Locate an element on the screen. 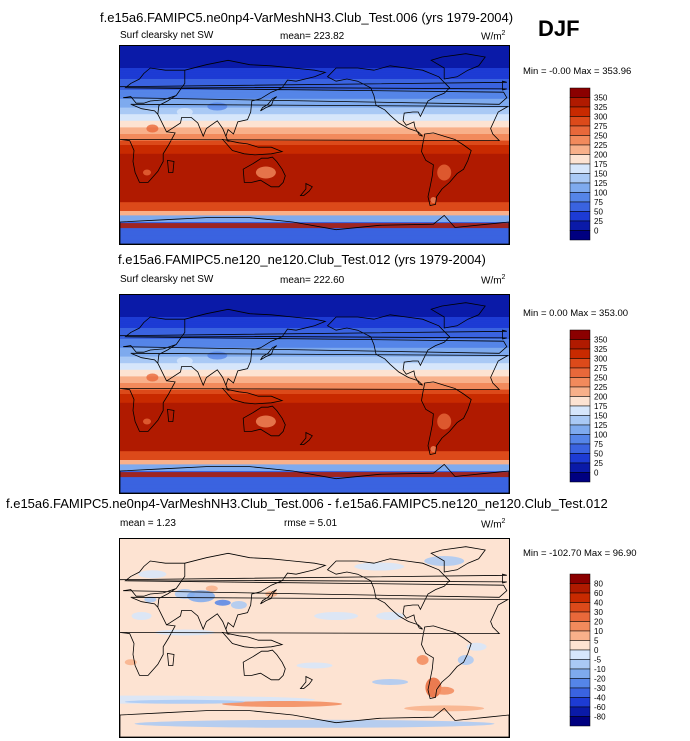 Image resolution: width=690 pixels, height=741 pixels. colorbar-tick-label: 50 is located at coordinates (598, 212).